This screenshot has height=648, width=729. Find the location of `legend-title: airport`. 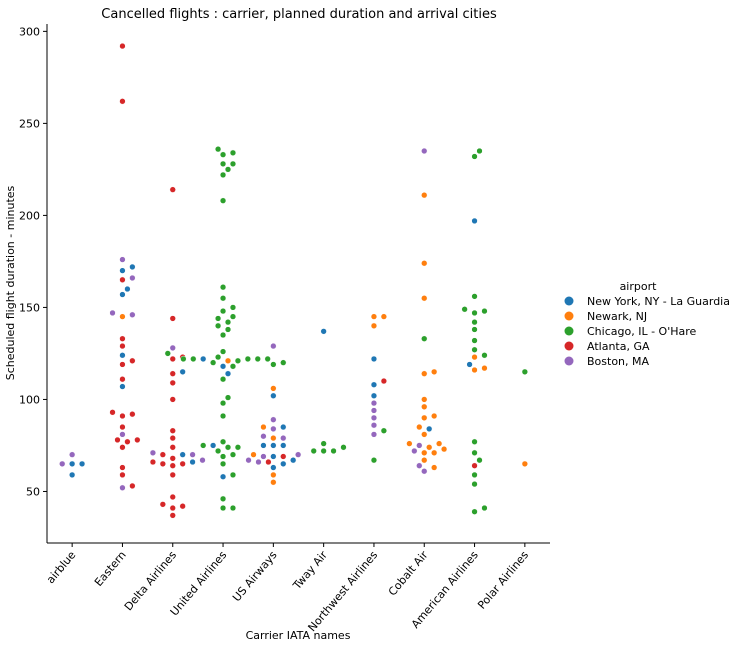

legend-title: airport is located at coordinates (639, 286).